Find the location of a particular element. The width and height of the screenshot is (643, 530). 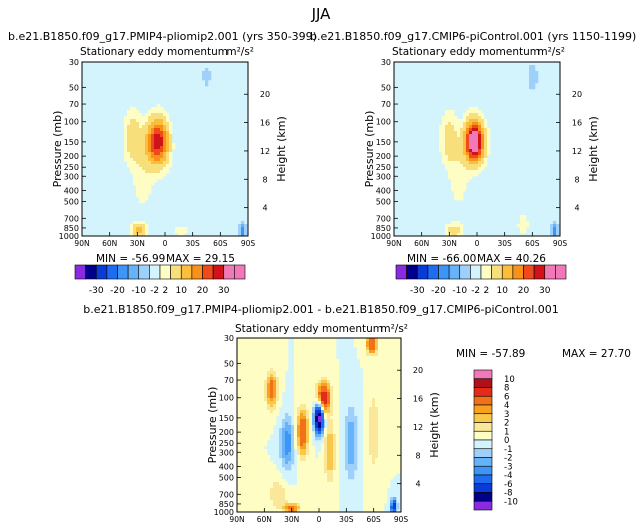

pressure-tick-label: 250 is located at coordinates (71, 167).